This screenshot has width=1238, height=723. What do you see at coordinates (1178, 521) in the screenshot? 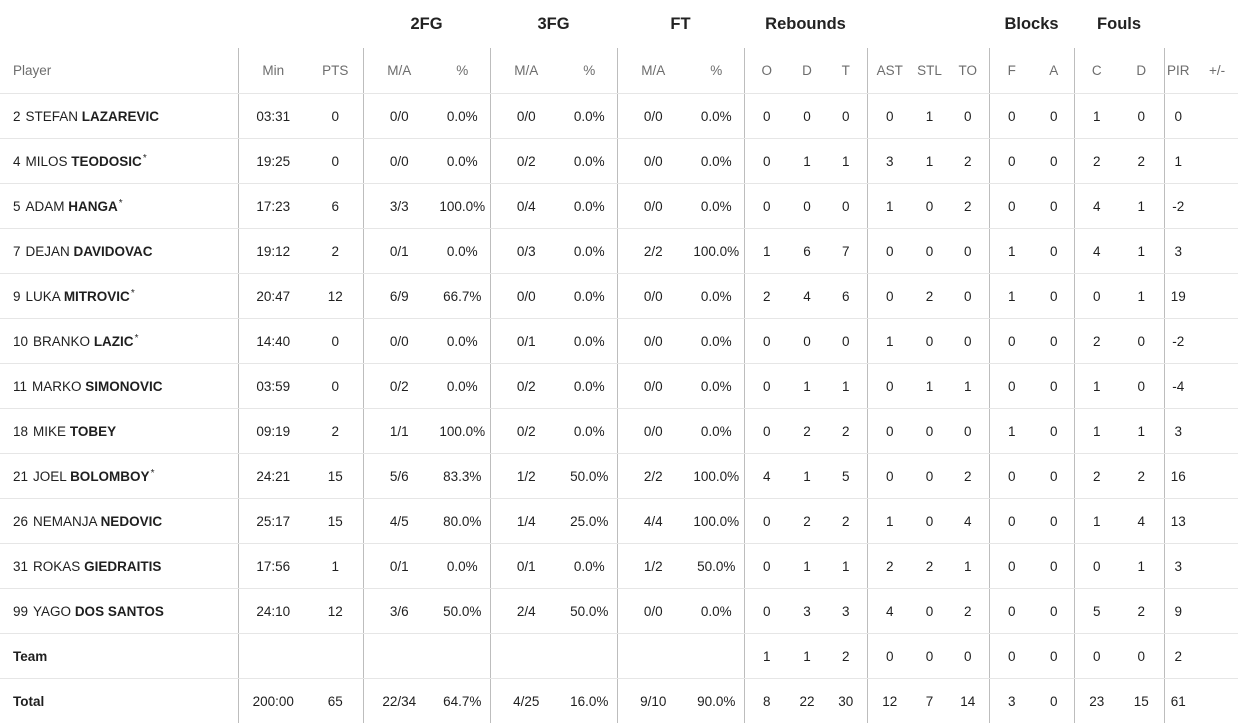
I see `cell-pir: 13` at bounding box center [1178, 521].